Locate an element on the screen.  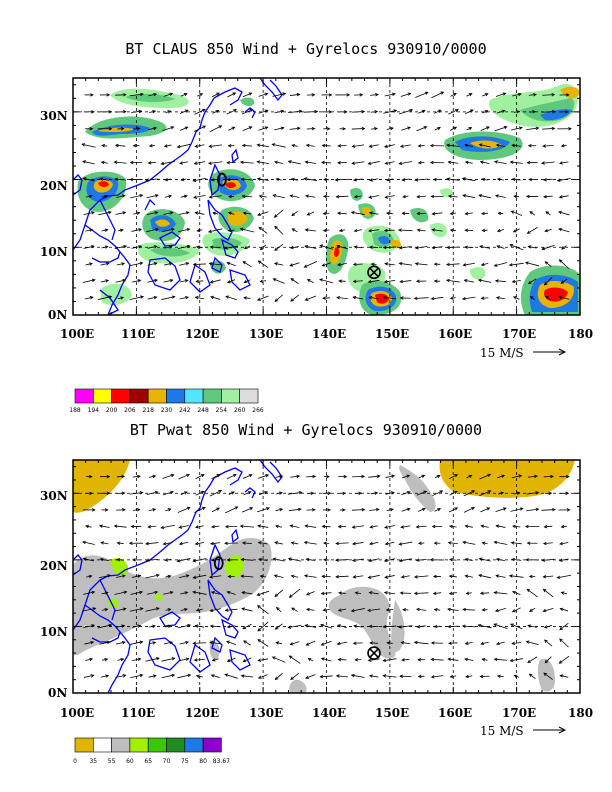
panel2-lon-label: 150E is located at coordinates (392, 713).